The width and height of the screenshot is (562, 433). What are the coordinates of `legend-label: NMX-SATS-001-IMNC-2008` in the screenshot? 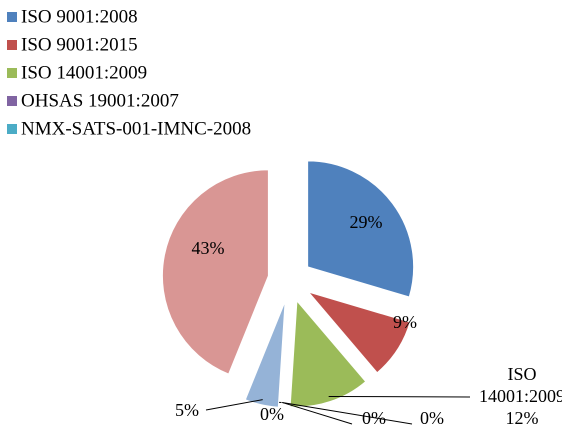 It's located at (136, 128).